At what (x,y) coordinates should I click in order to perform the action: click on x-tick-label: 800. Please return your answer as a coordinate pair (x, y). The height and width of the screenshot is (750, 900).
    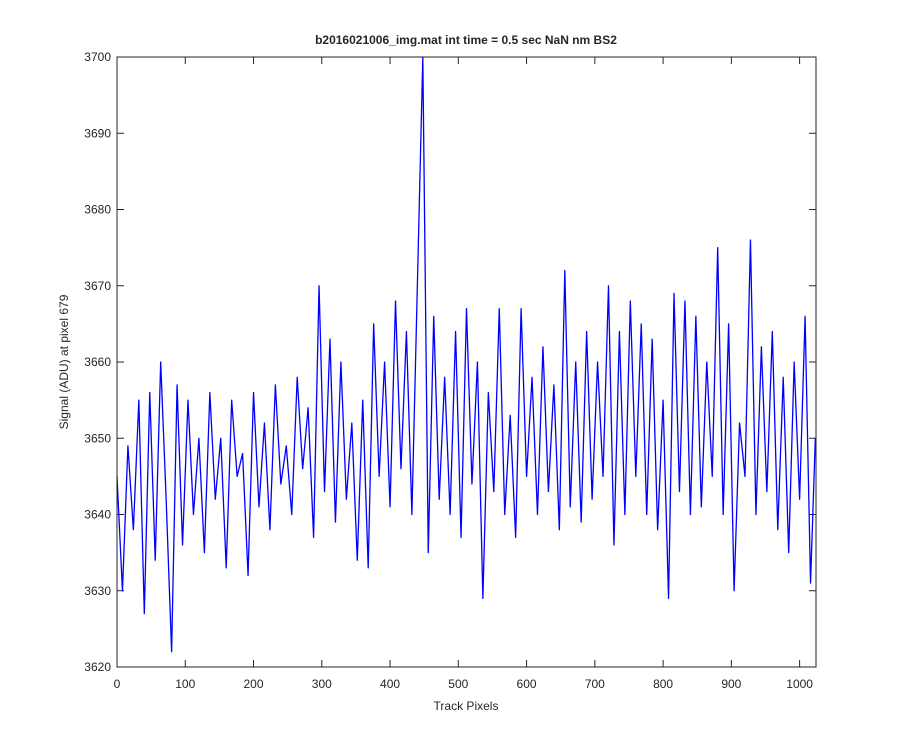
    Looking at the image, I should click on (663, 684).